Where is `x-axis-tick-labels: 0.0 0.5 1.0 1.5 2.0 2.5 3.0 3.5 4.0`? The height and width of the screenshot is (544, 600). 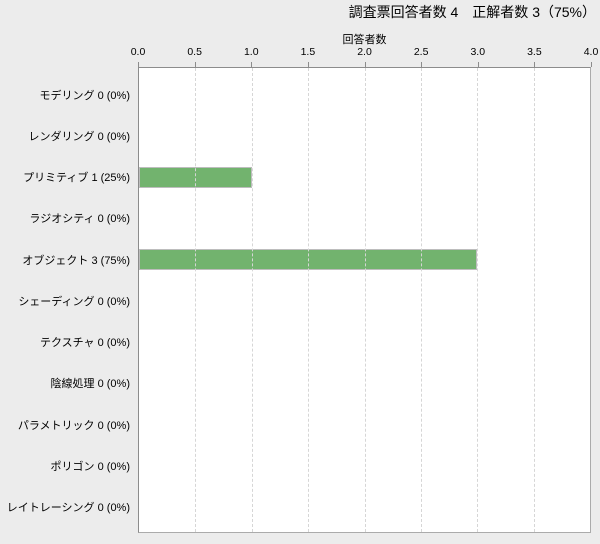
x-axis-tick-labels: 0.0 0.5 1.0 1.5 2.0 2.5 3.0 3.5 4.0 is located at coordinates (365, 52).